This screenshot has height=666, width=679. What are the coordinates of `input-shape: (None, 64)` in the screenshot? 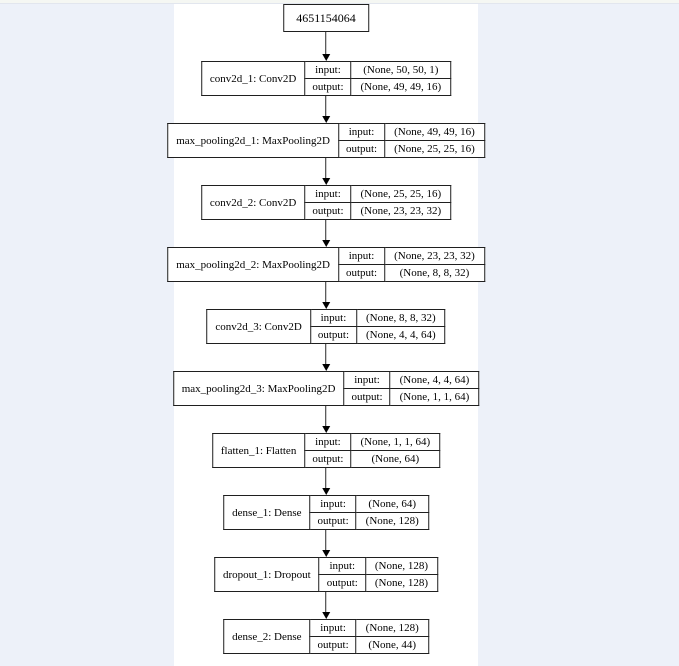 It's located at (392, 504).